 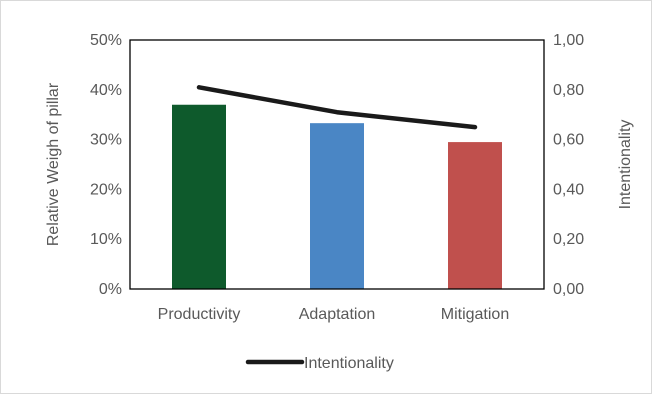 I want to click on left-tick-label: 40%, so click(x=106, y=90).